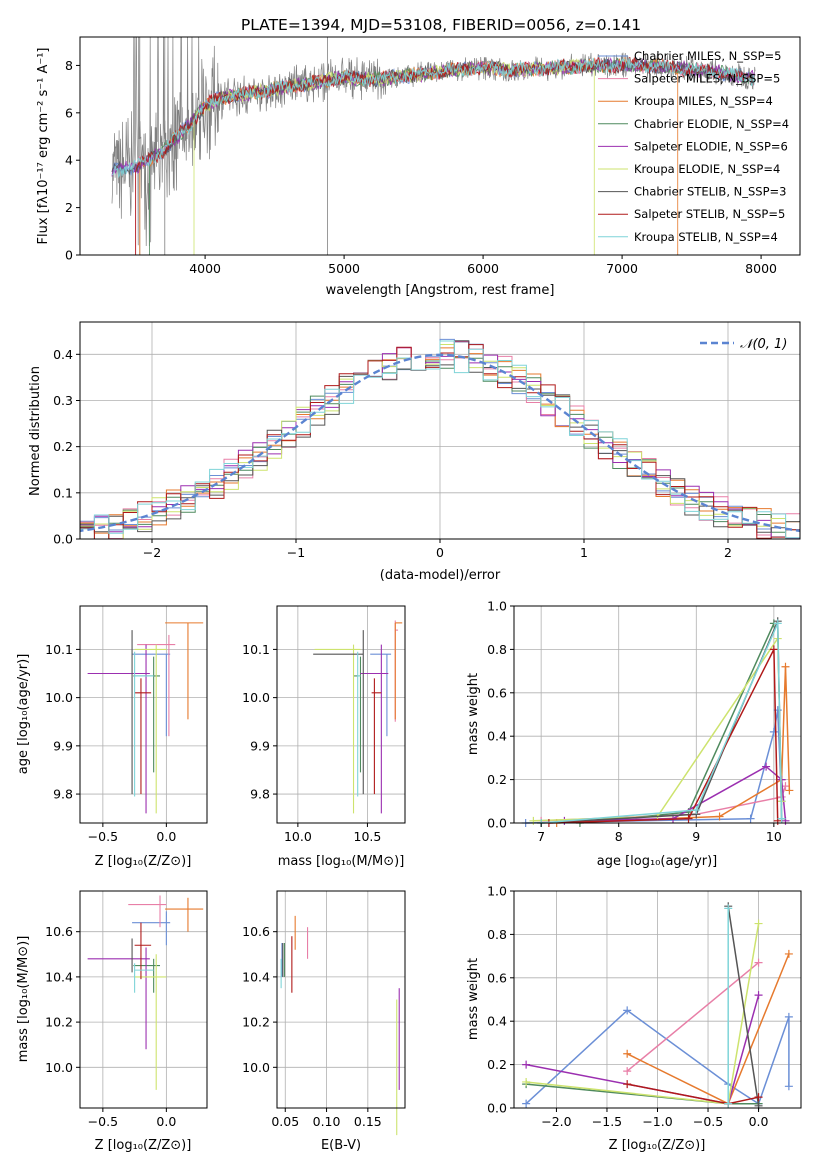 This screenshot has width=819, height=1170. I want to click on weight-z-xlabel: Z [log₁₀(Z/Z⊙)], so click(657, 1145).